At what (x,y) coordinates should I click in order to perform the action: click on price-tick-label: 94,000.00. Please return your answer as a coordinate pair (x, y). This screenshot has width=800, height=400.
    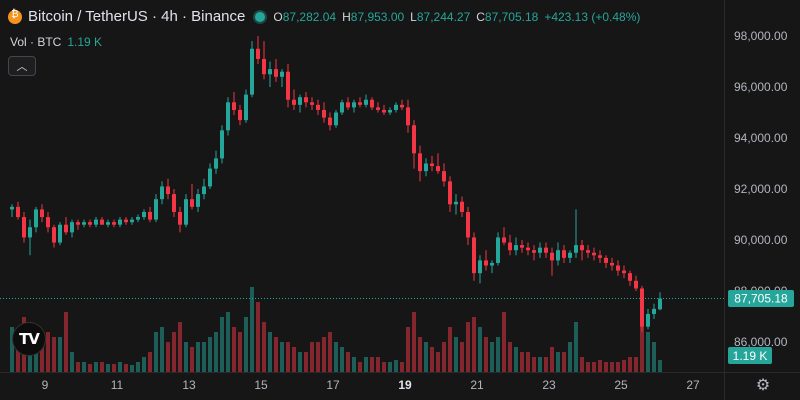
    Looking at the image, I should click on (761, 138).